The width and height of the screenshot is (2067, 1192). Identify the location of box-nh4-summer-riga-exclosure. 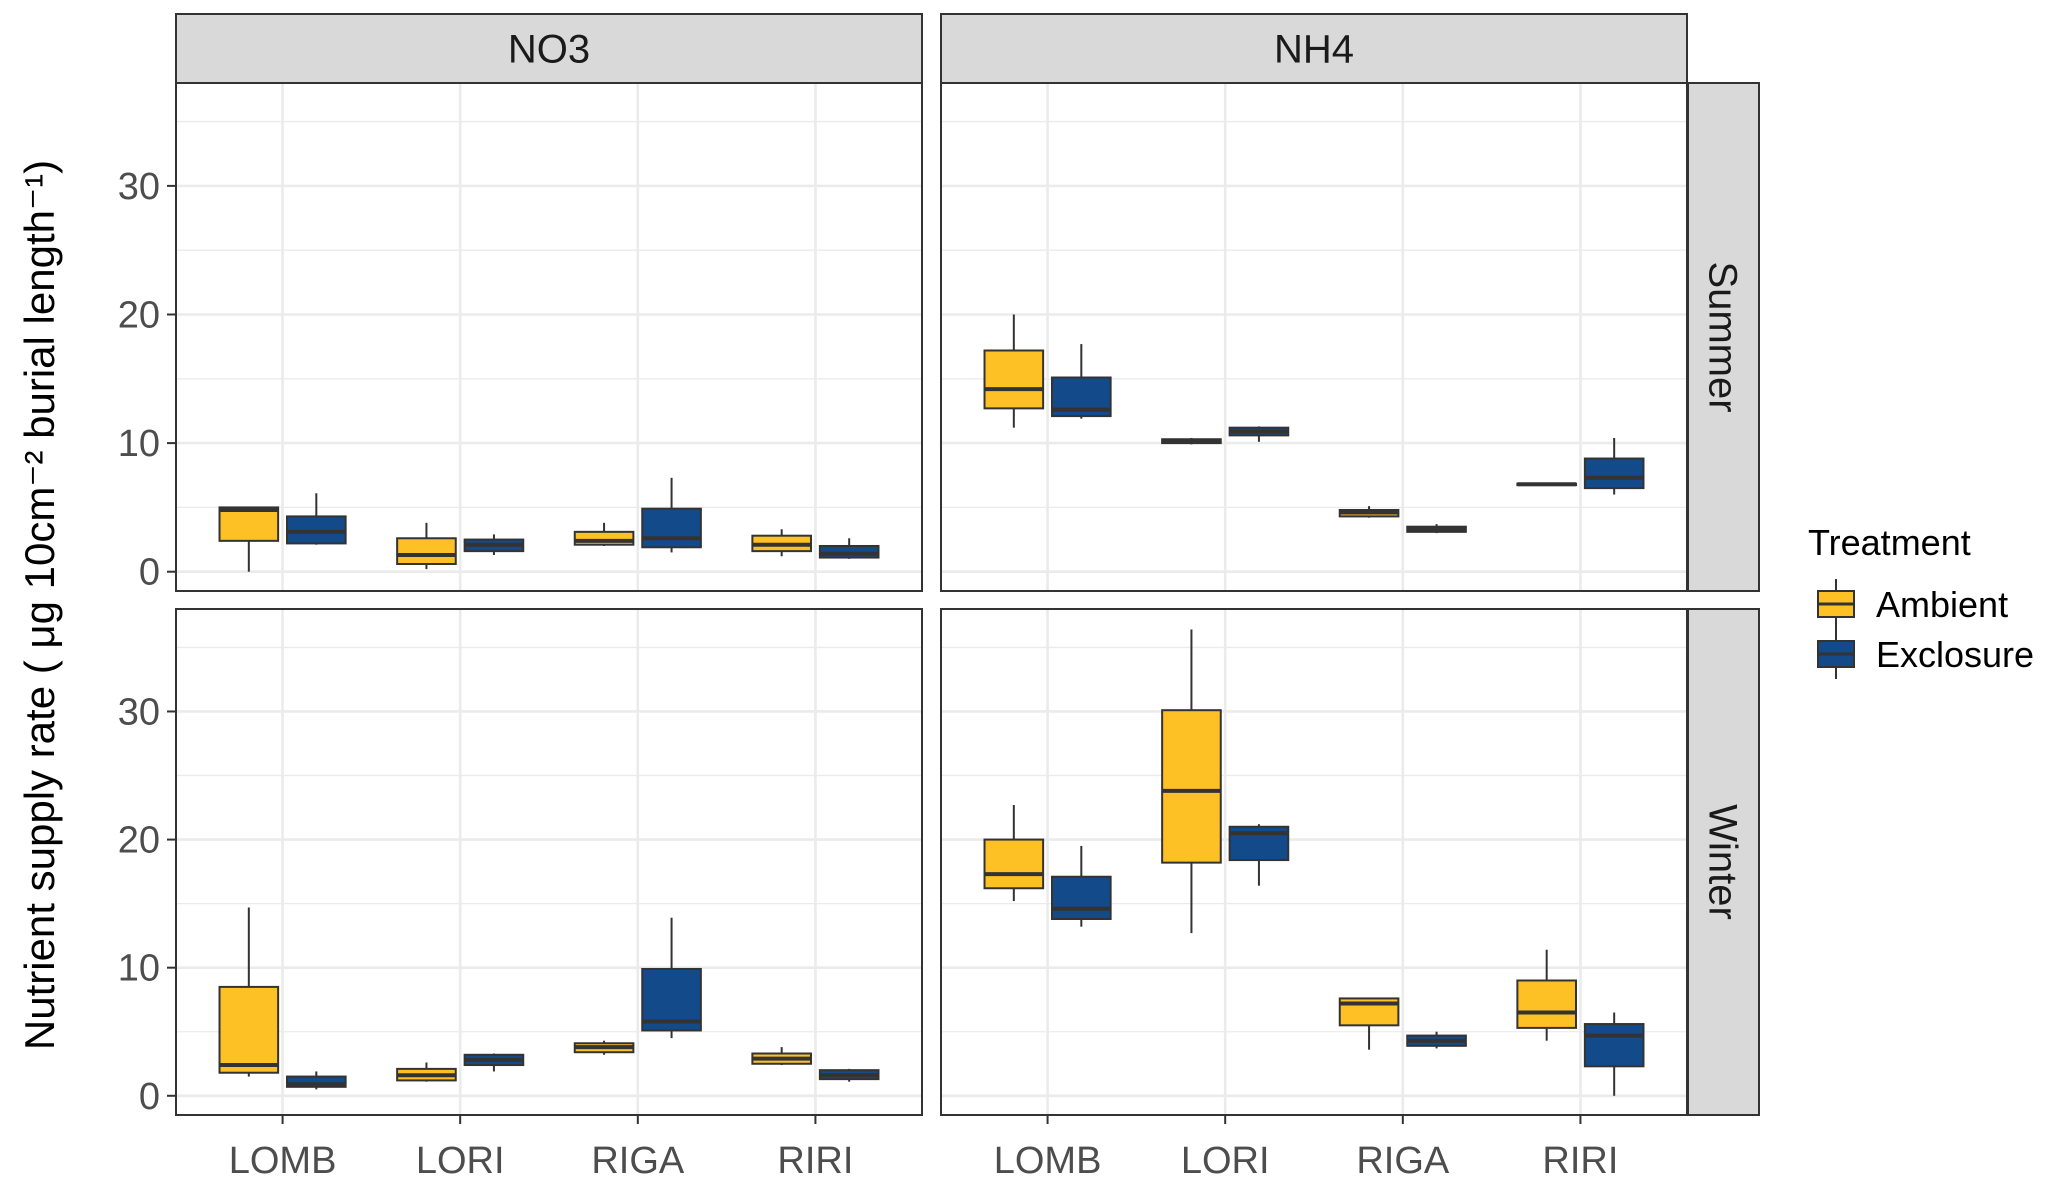
(1436, 529).